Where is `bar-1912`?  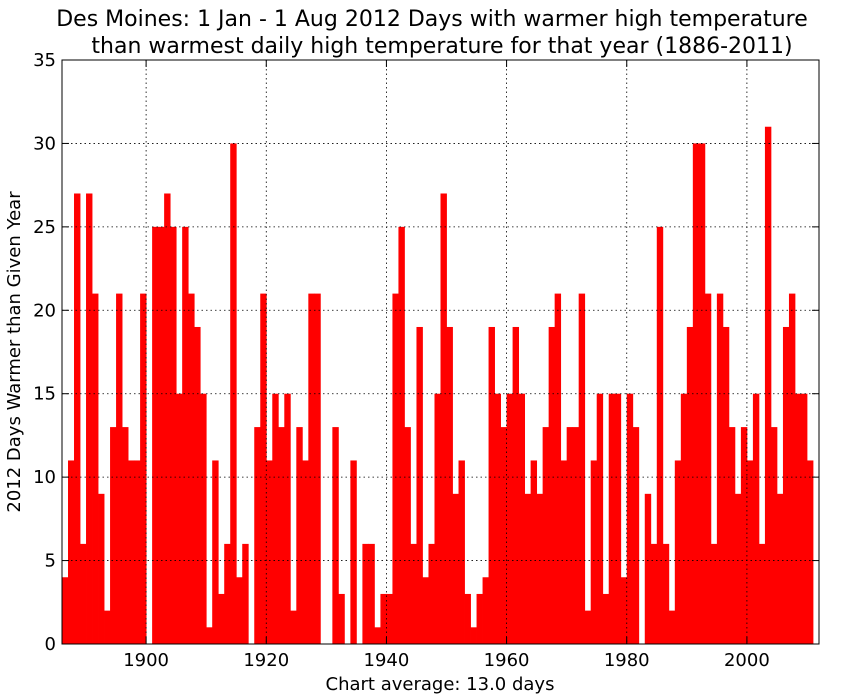 bar-1912 is located at coordinates (221, 618).